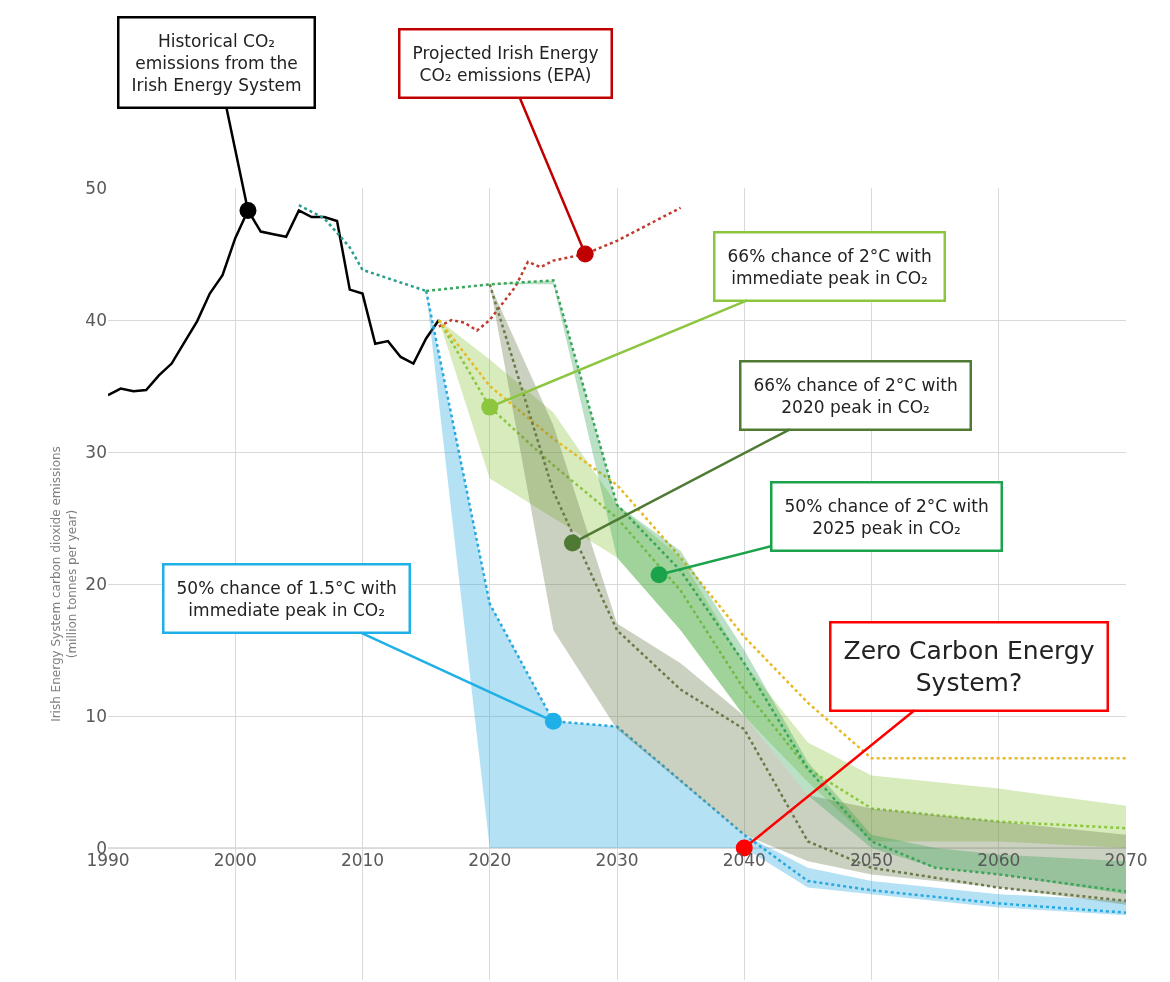 This screenshot has height=982, width=1170. I want to click on annotation: 50% chance of 2°C with 2025 peak in CO₂, so click(886, 516).